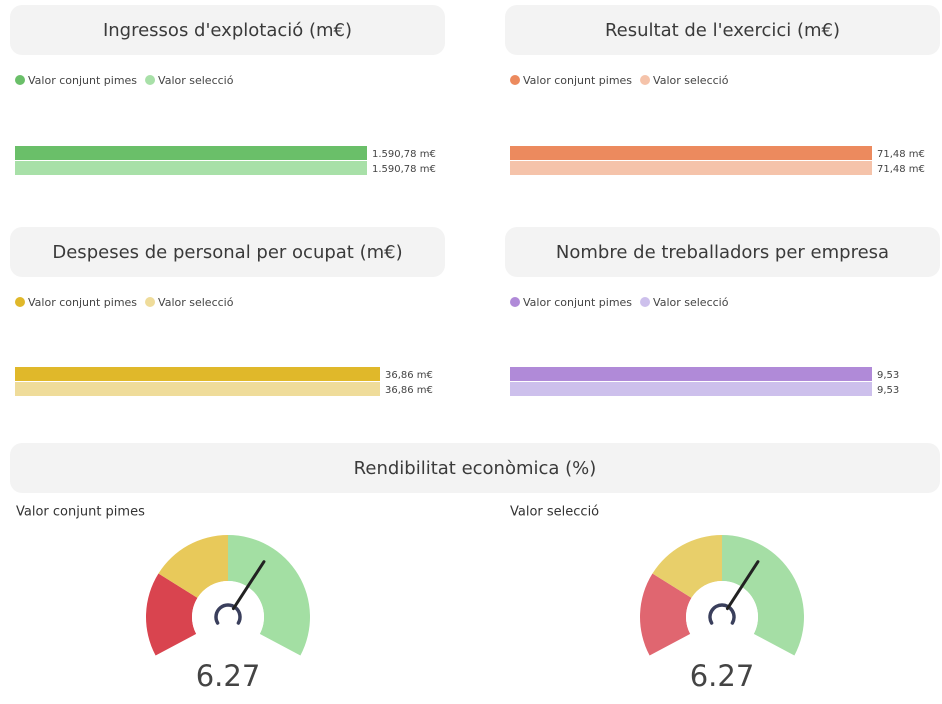 The image size is (942, 704). I want to click on chart-title: Resultat de l'exercici (m€), so click(722, 30).